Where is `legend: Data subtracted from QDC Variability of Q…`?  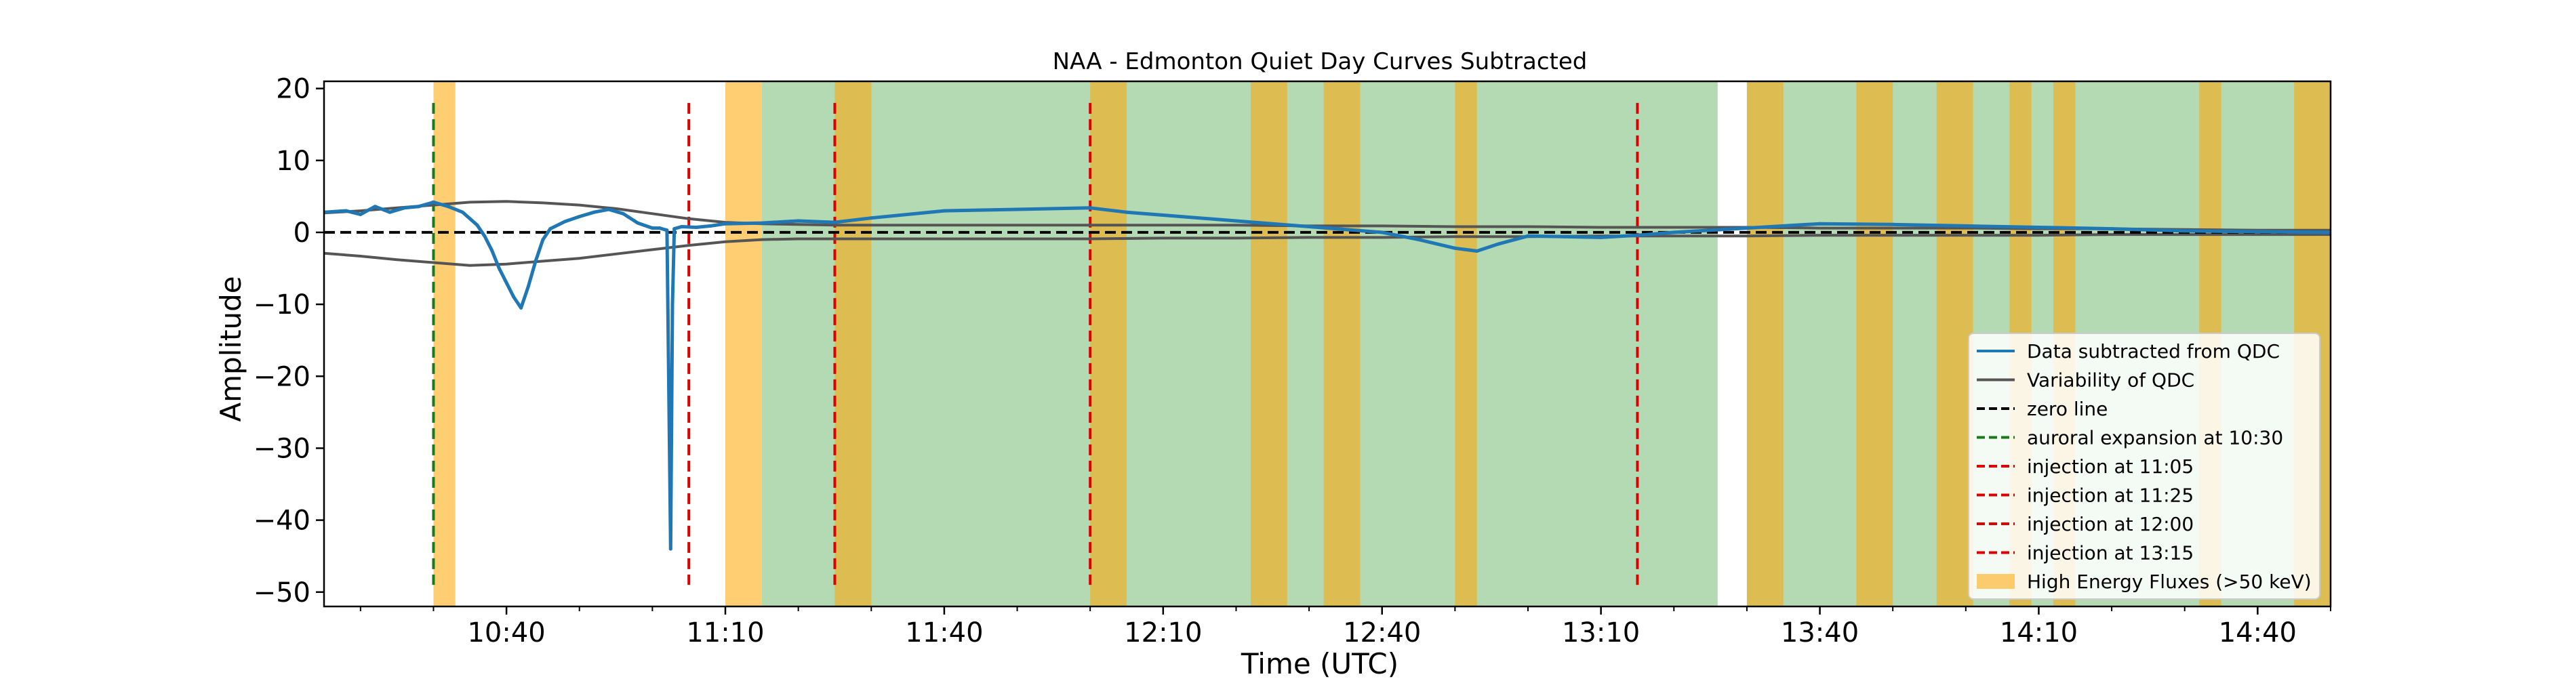
legend: Data subtracted from QDC Variability of Q… is located at coordinates (2144, 466).